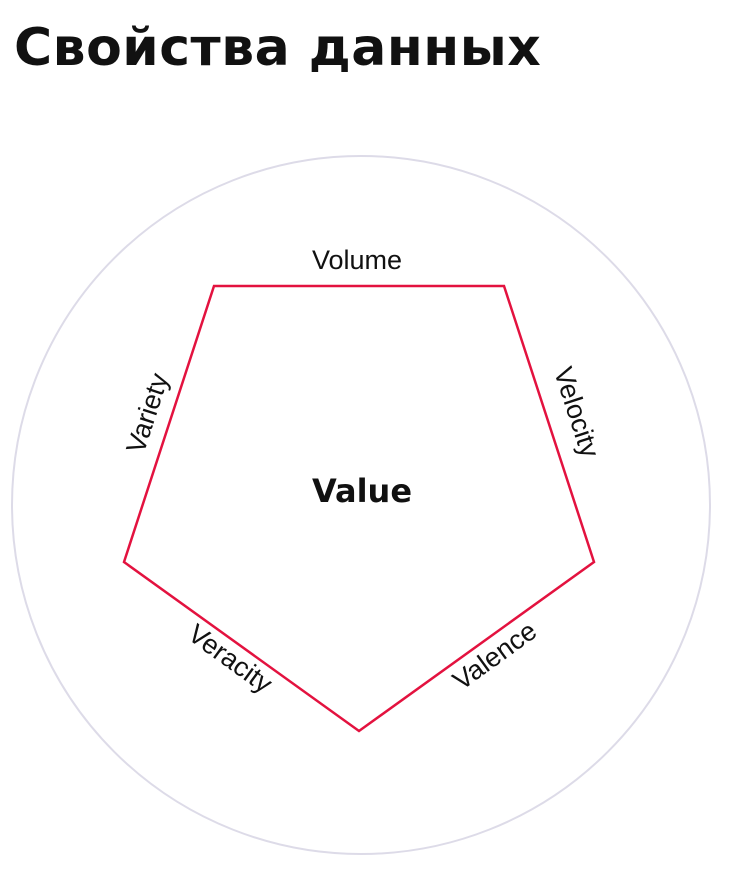  What do you see at coordinates (148, 413) in the screenshot?
I see `edge-label-variety: Variety` at bounding box center [148, 413].